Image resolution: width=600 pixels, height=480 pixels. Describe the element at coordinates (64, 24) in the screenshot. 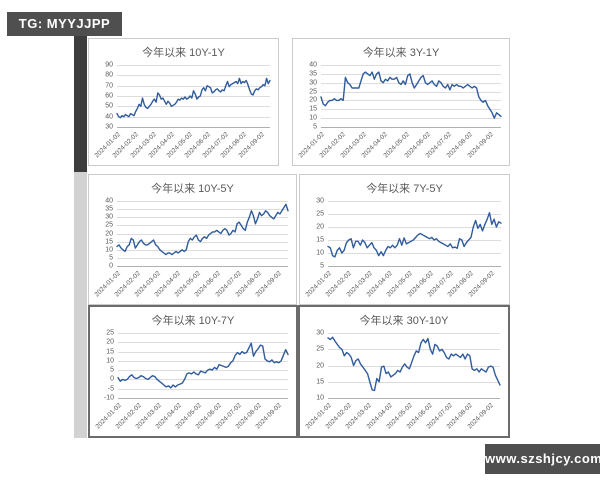

I see `tg-watermark-badge: TG: MYYJJPP` at that location.